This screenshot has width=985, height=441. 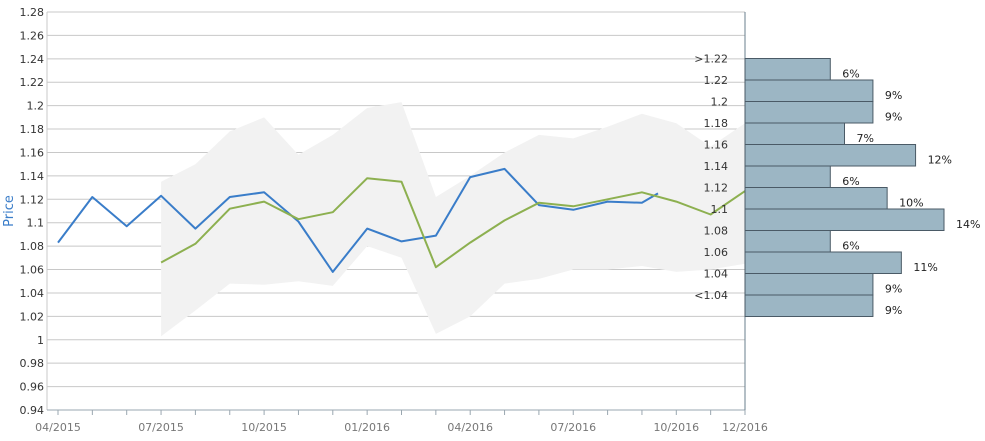 What do you see at coordinates (32, 59) in the screenshot?
I see `y-tick-label: 1.24` at bounding box center [32, 59].